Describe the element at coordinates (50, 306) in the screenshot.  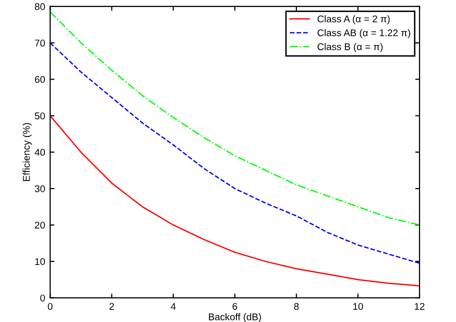
I see `x-tick-label: 0` at that location.